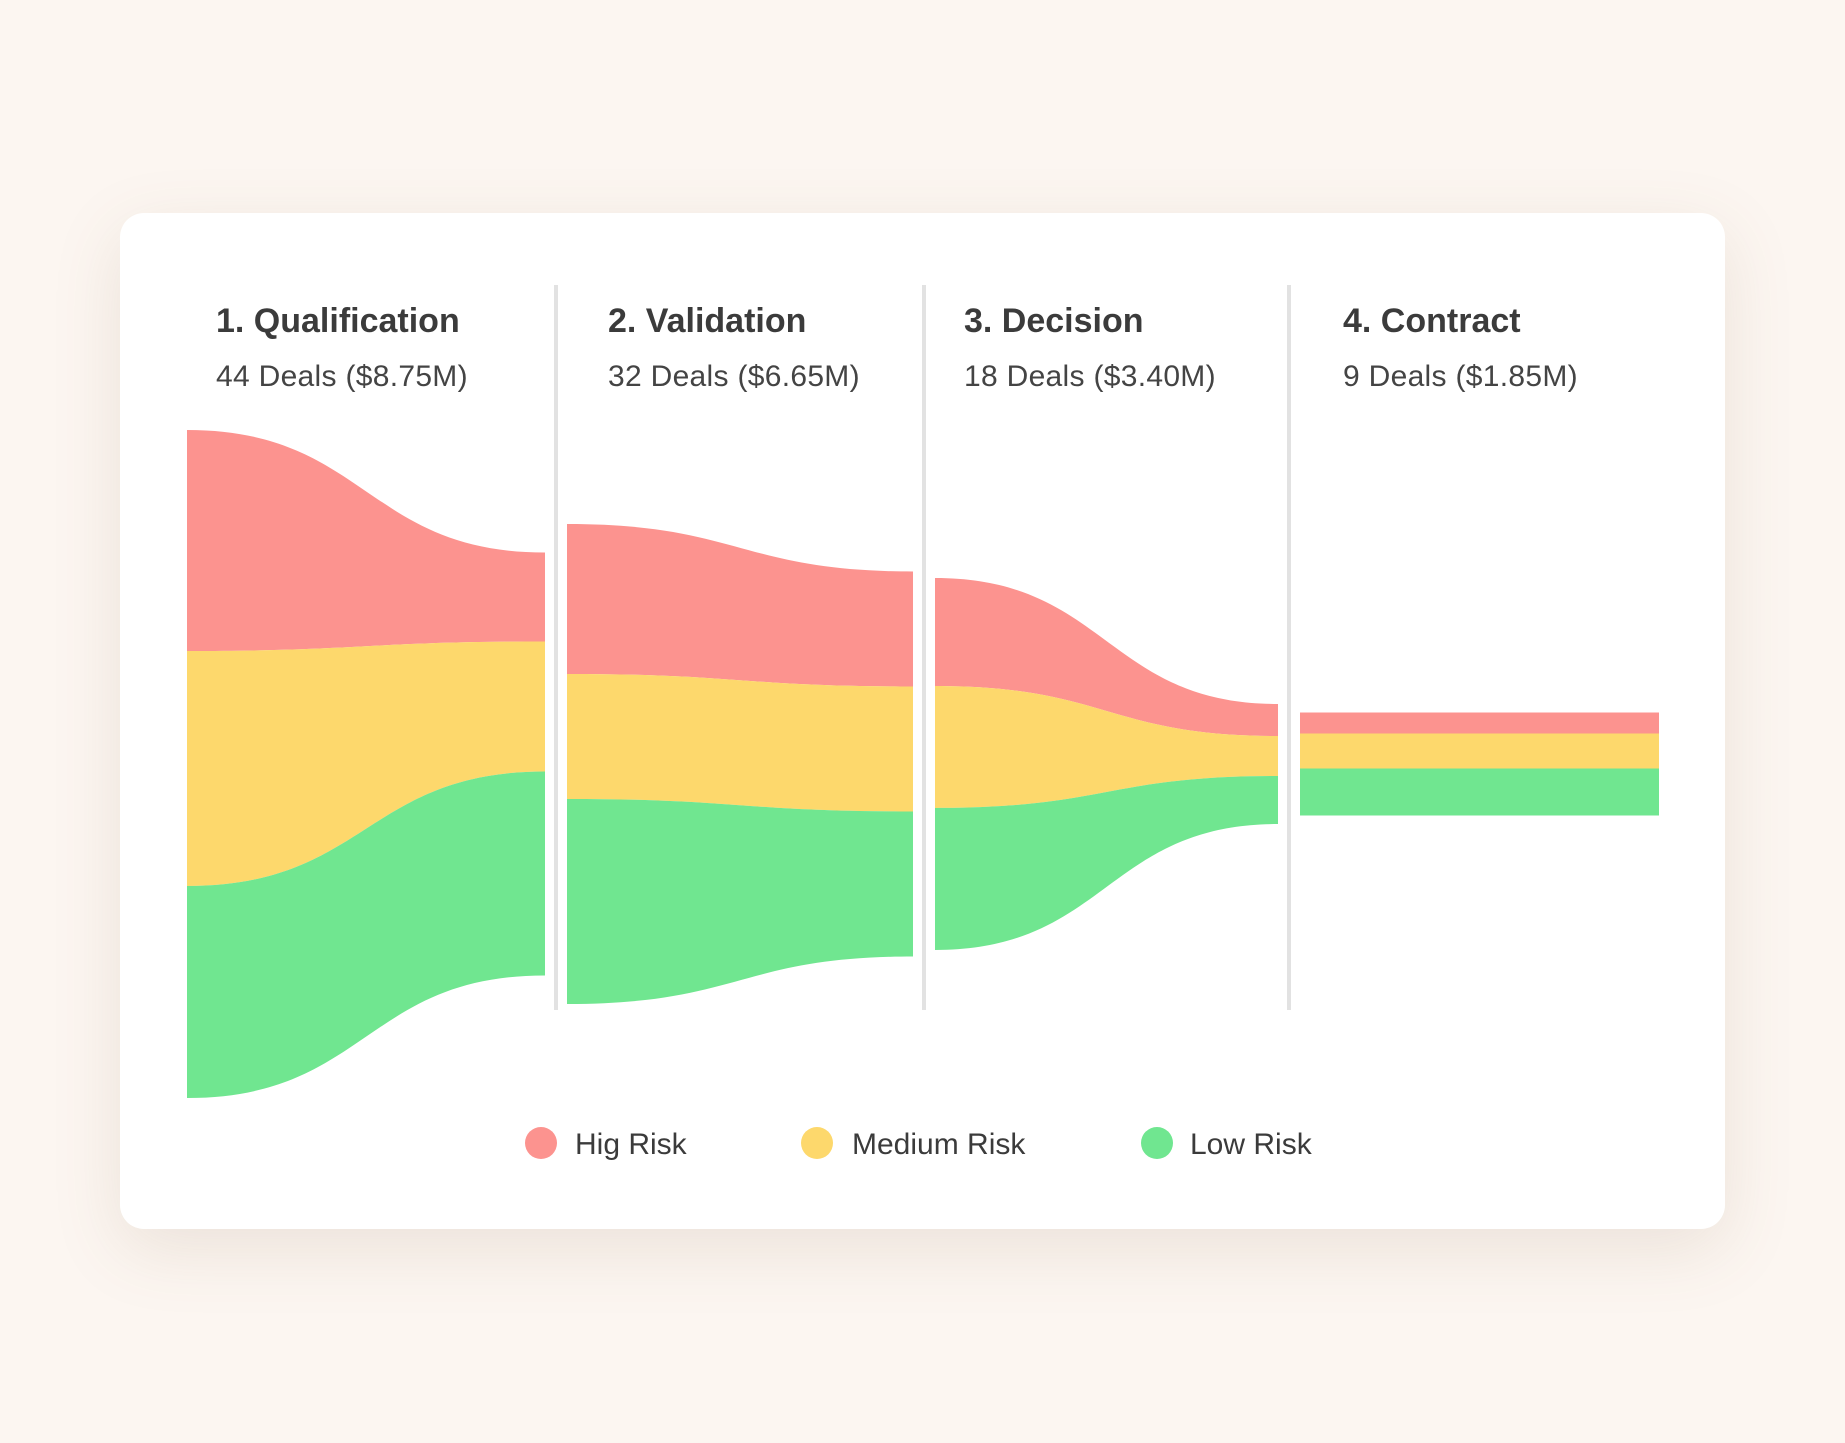  What do you see at coordinates (1106, 863) in the screenshot?
I see `band-stage-3-low-risk` at bounding box center [1106, 863].